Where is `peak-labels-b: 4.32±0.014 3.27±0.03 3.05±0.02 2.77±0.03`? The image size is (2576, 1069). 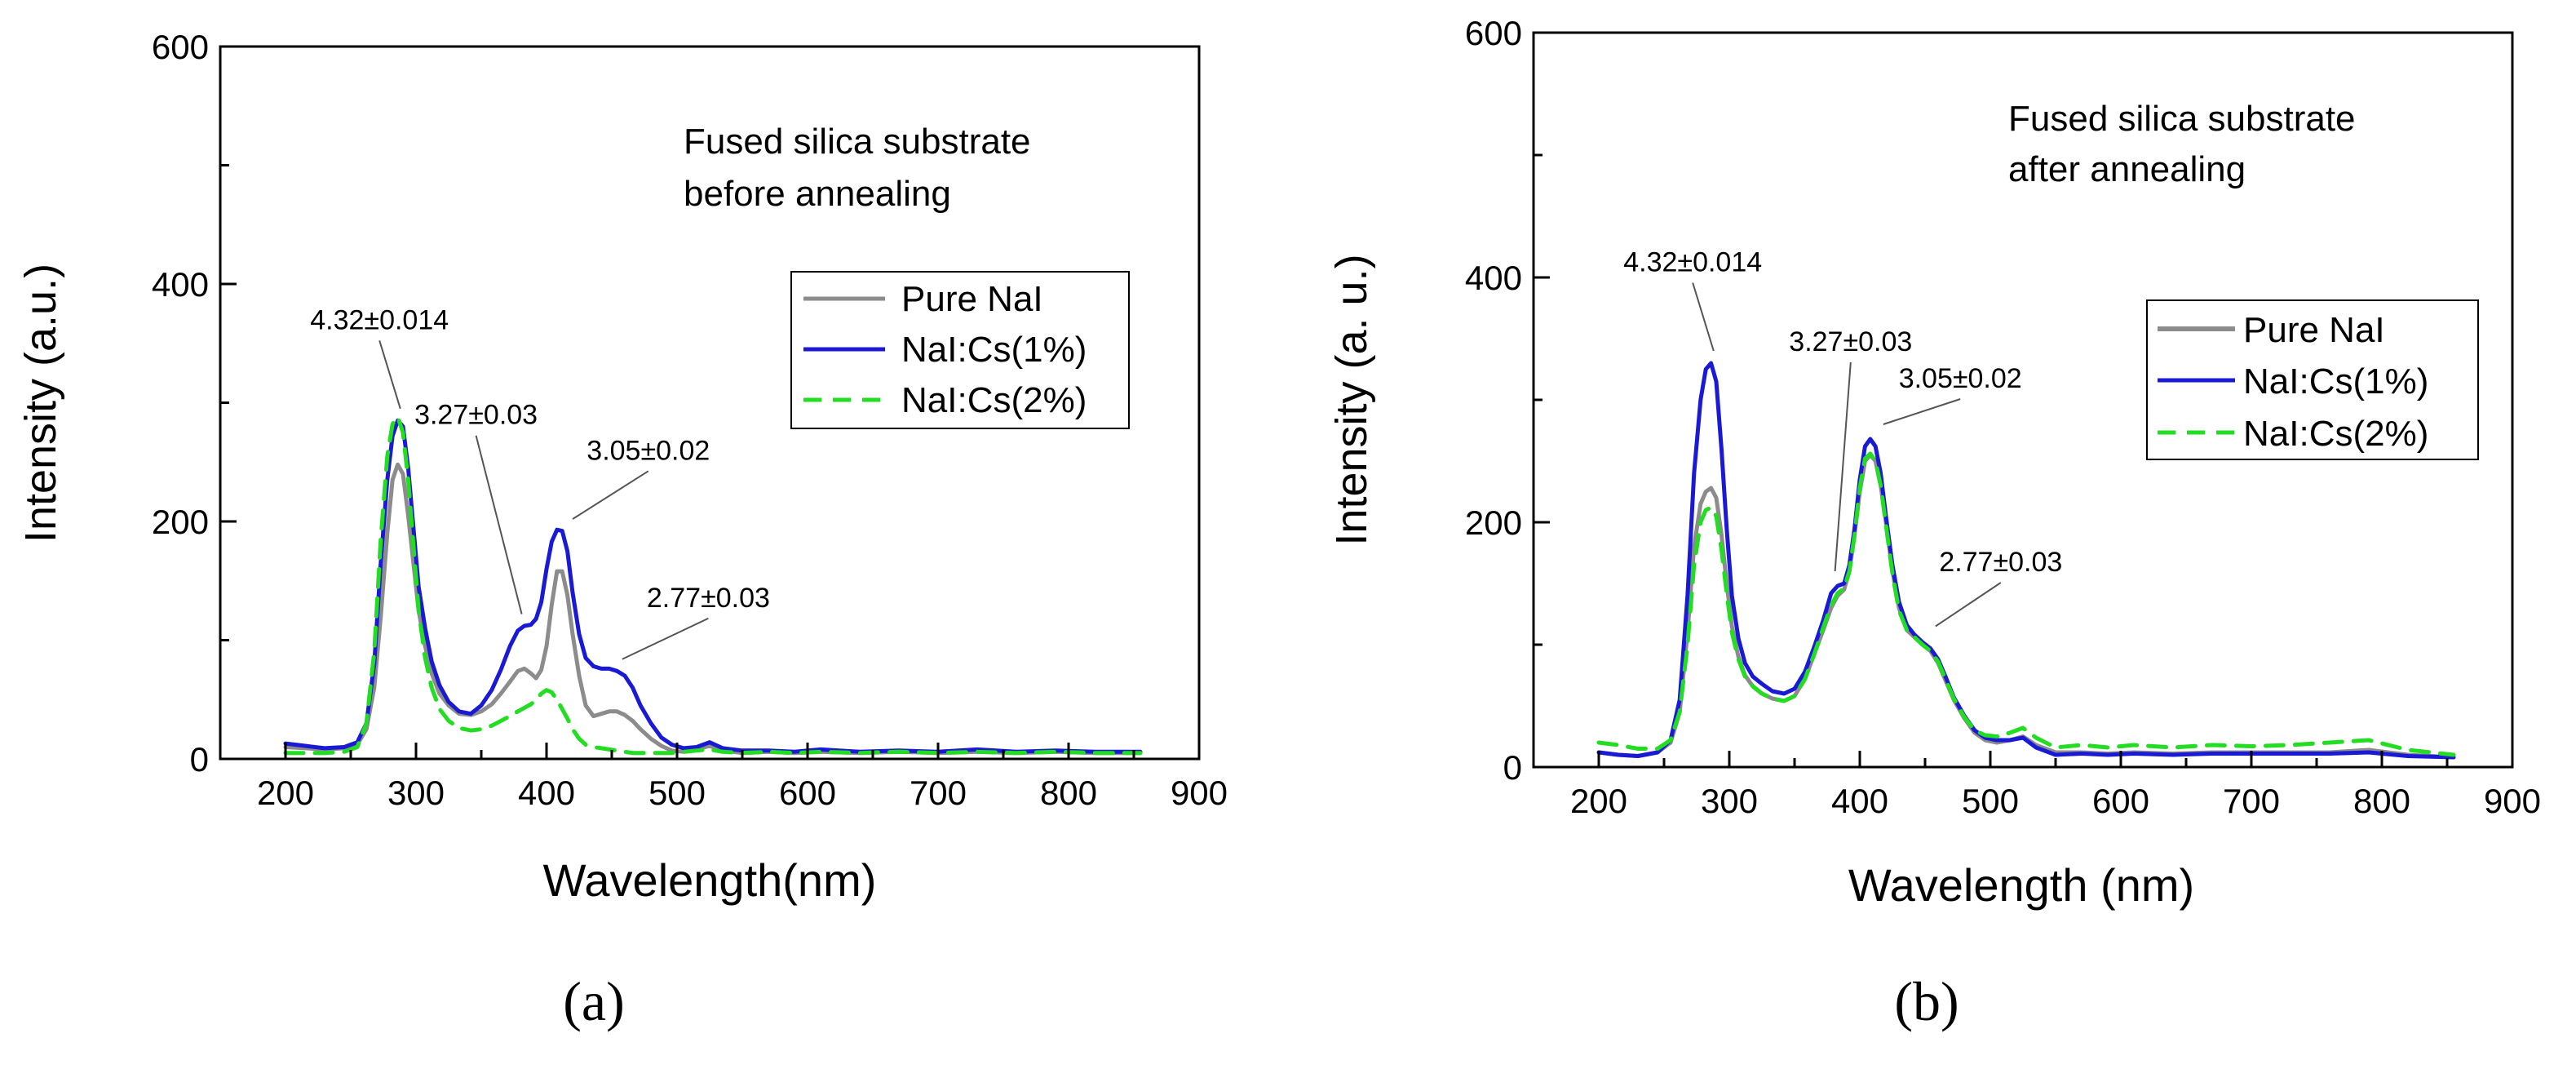
peak-labels-b: 4.32±0.014 3.27±0.03 3.05±0.02 2.77±0.03 is located at coordinates (1842, 437).